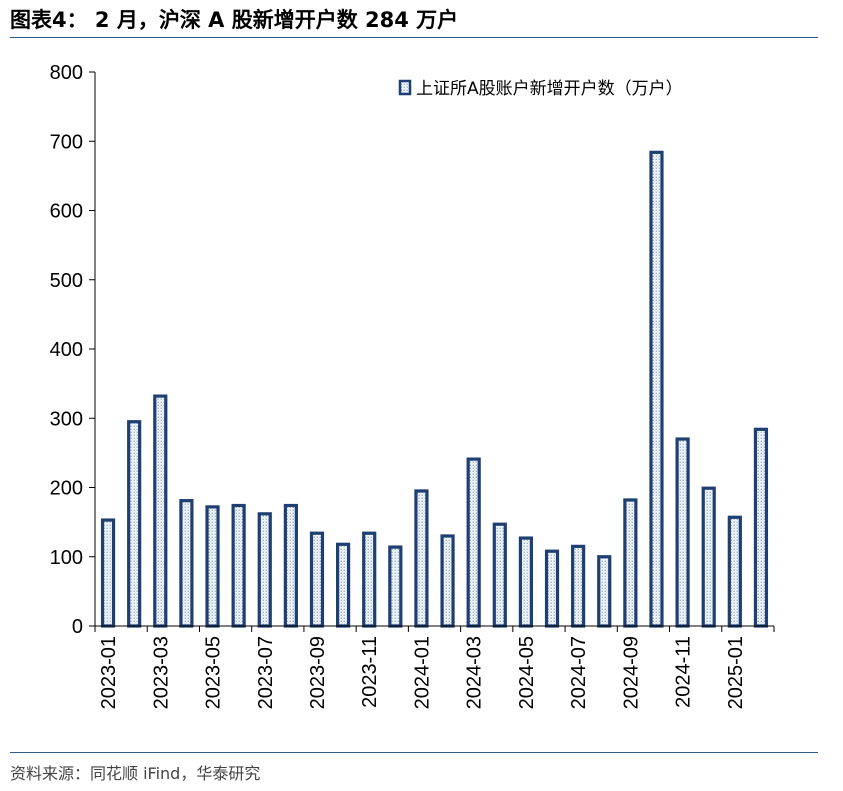  What do you see at coordinates (135, 773) in the screenshot?
I see `source-note: 资料来源：同花顺 iFind，华泰研究` at bounding box center [135, 773].